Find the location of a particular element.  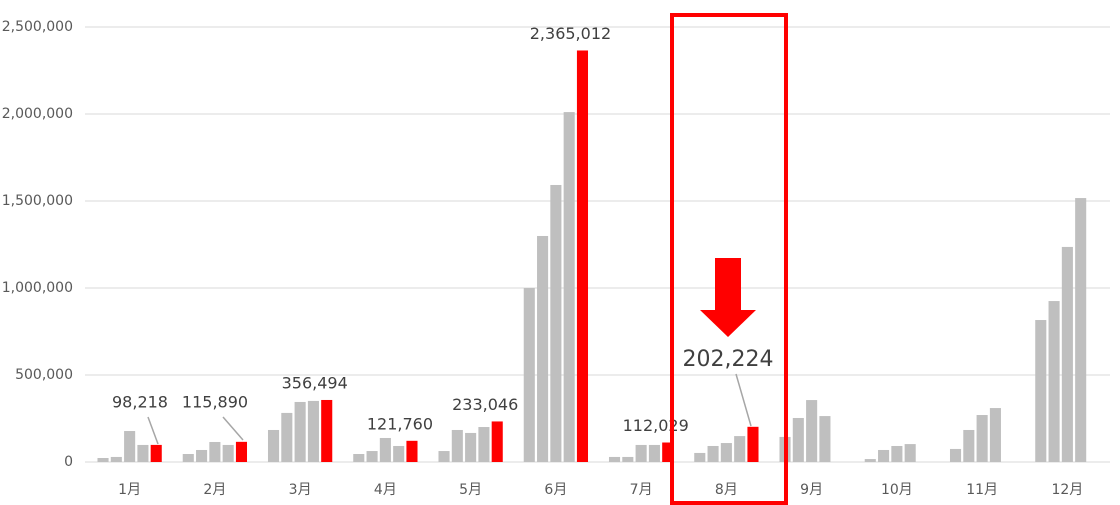

x-tick-label: 7月 is located at coordinates (641, 490).